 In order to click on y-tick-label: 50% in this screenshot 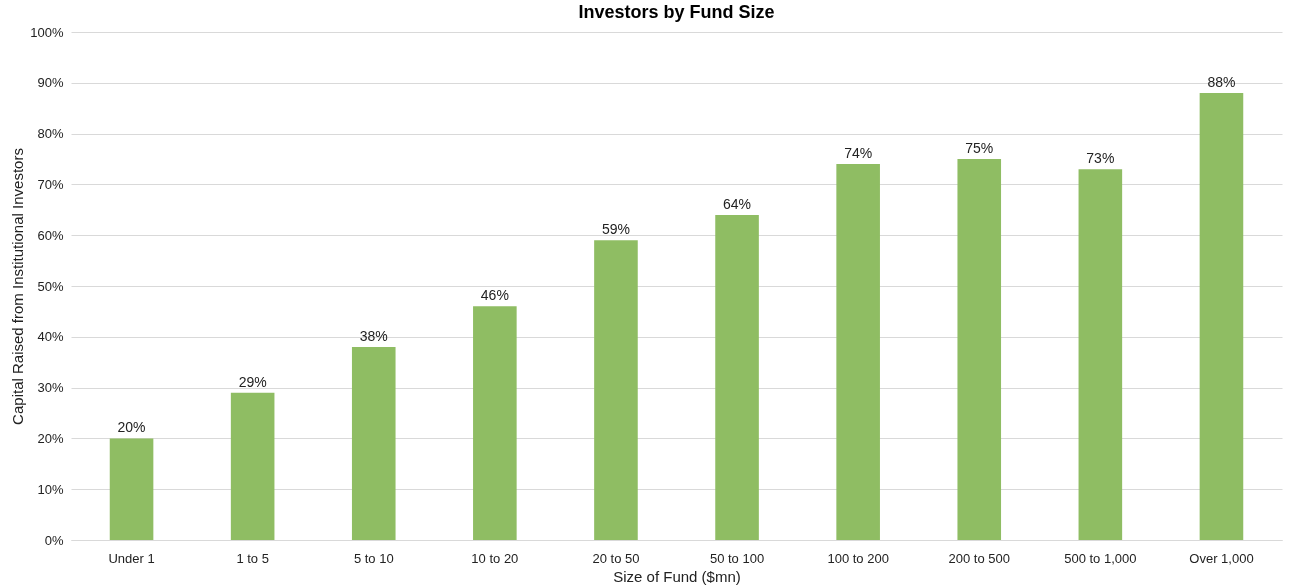, I will do `click(50, 286)`.